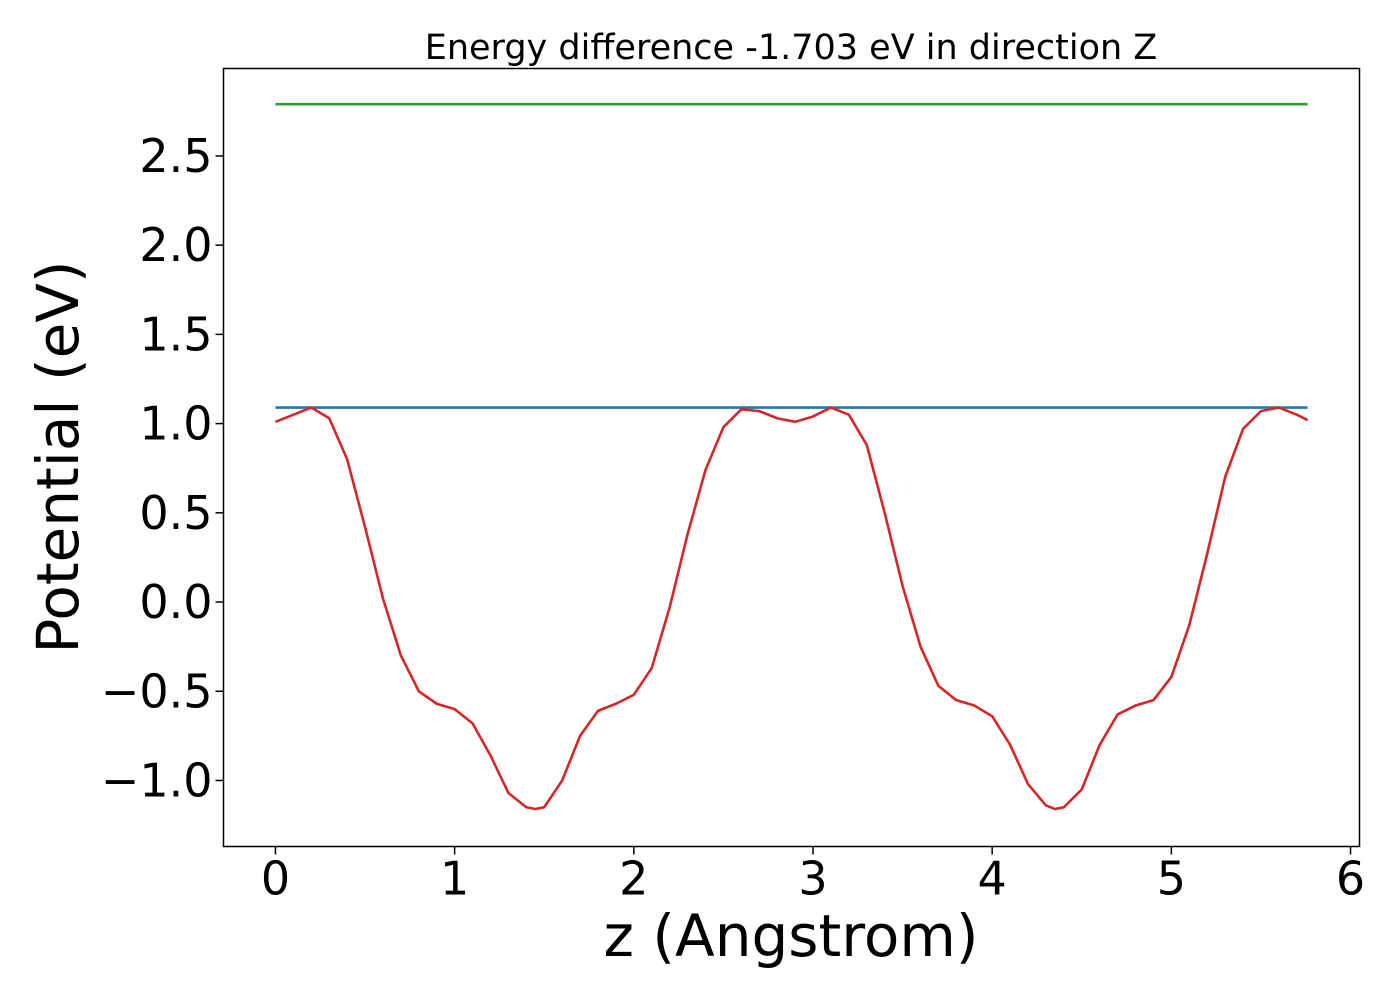 The image size is (1400, 1000). Describe the element at coordinates (633, 879) in the screenshot. I see `x-tick-label: 2` at that location.